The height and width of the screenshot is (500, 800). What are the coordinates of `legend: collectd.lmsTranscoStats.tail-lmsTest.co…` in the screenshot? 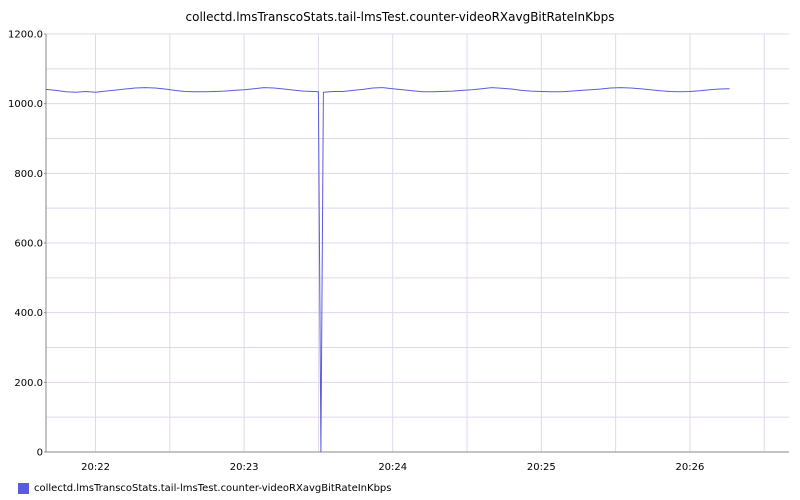 It's located at (205, 488).